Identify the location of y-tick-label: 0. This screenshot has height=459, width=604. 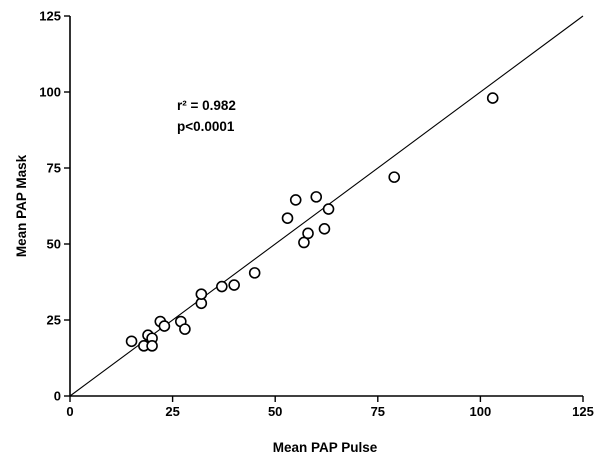
(57, 396).